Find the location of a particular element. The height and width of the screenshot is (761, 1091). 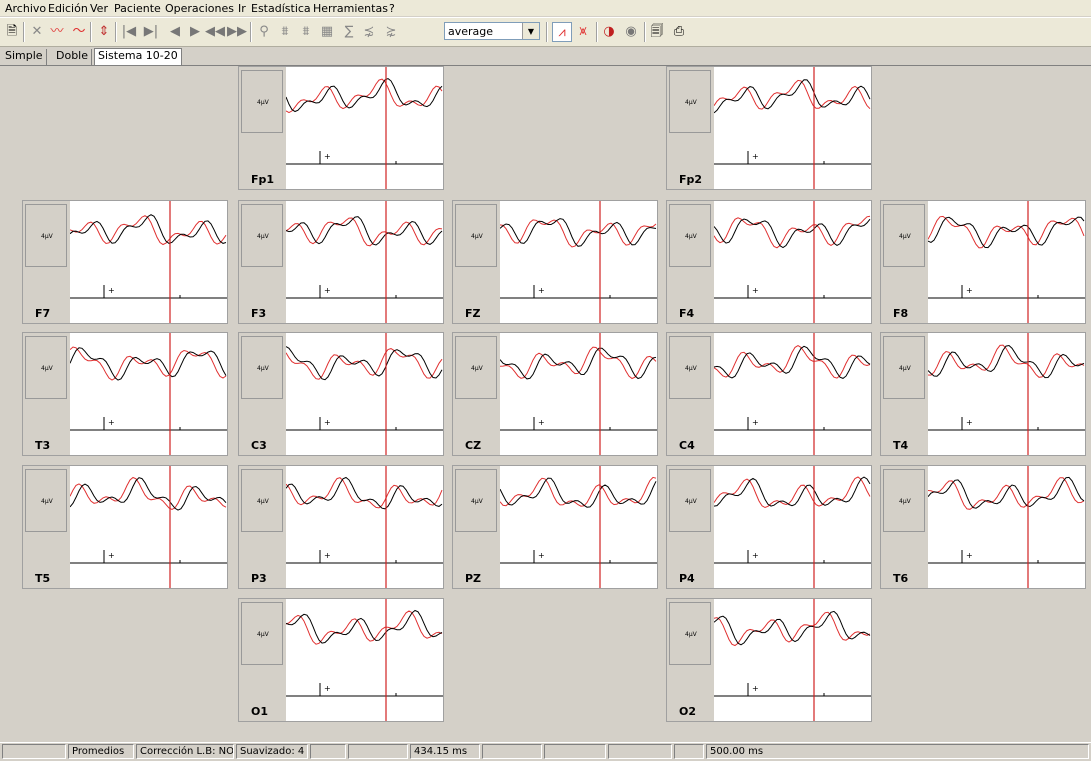

menu-operaciones: Operaciones is located at coordinates (199, 8).